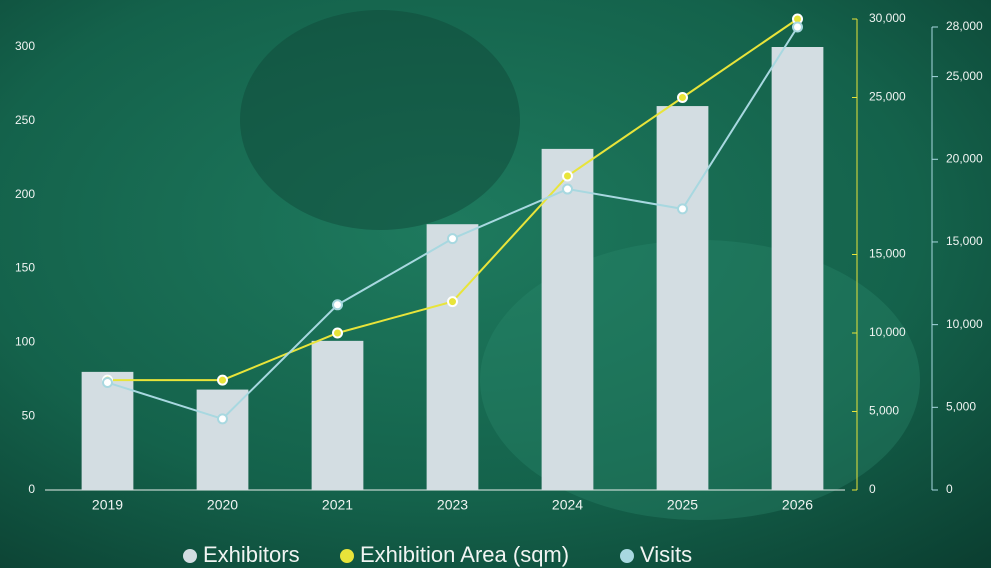  I want to click on y3-tick-label: 20,000, so click(964, 158).